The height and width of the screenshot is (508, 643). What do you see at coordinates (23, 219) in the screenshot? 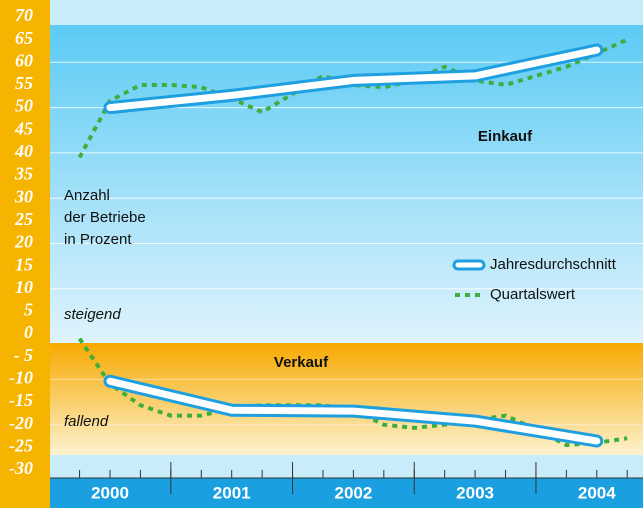
I see `y-tick-label: 25` at bounding box center [23, 219].